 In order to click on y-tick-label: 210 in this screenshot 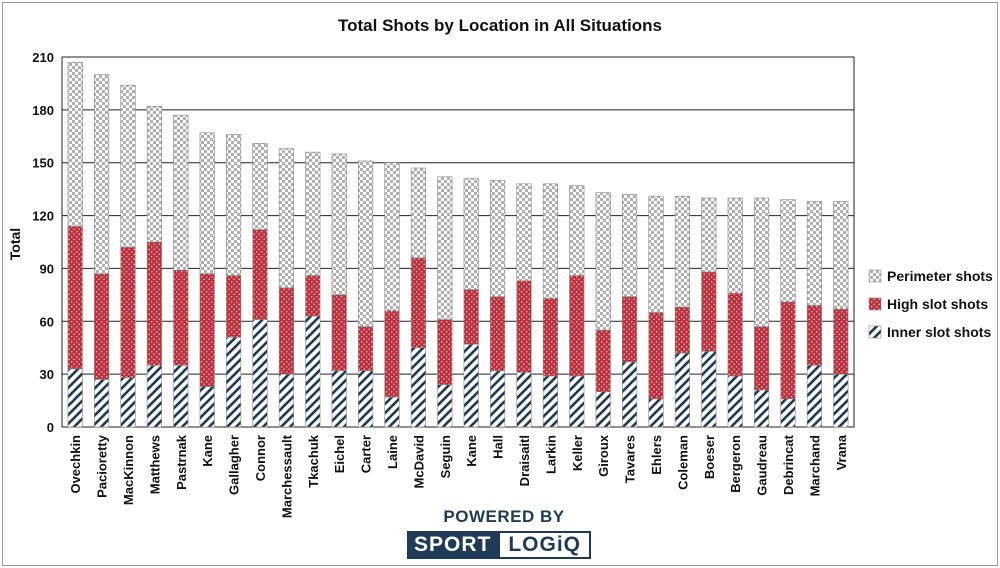, I will do `click(43, 57)`.